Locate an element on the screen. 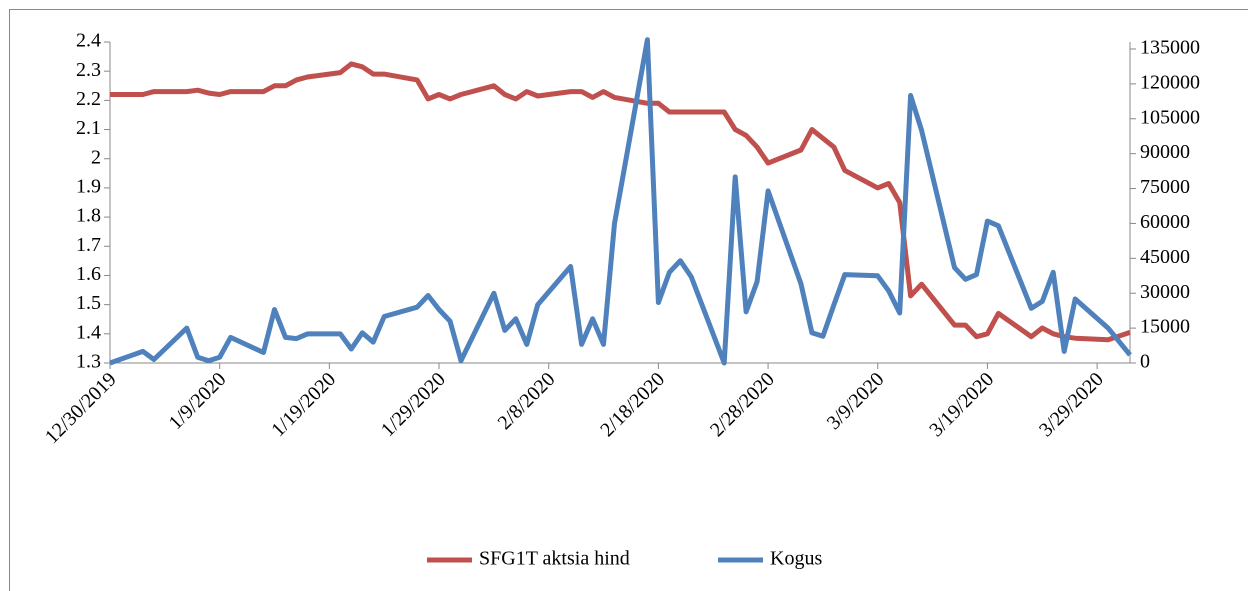 The width and height of the screenshot is (1248, 591). x-tick-label: 12/30/2019 is located at coordinates (81, 408).